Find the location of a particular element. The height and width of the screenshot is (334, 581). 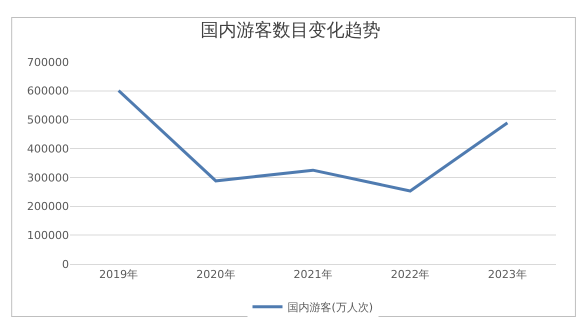

legend-label: 国内游客(万人次) is located at coordinates (331, 307).